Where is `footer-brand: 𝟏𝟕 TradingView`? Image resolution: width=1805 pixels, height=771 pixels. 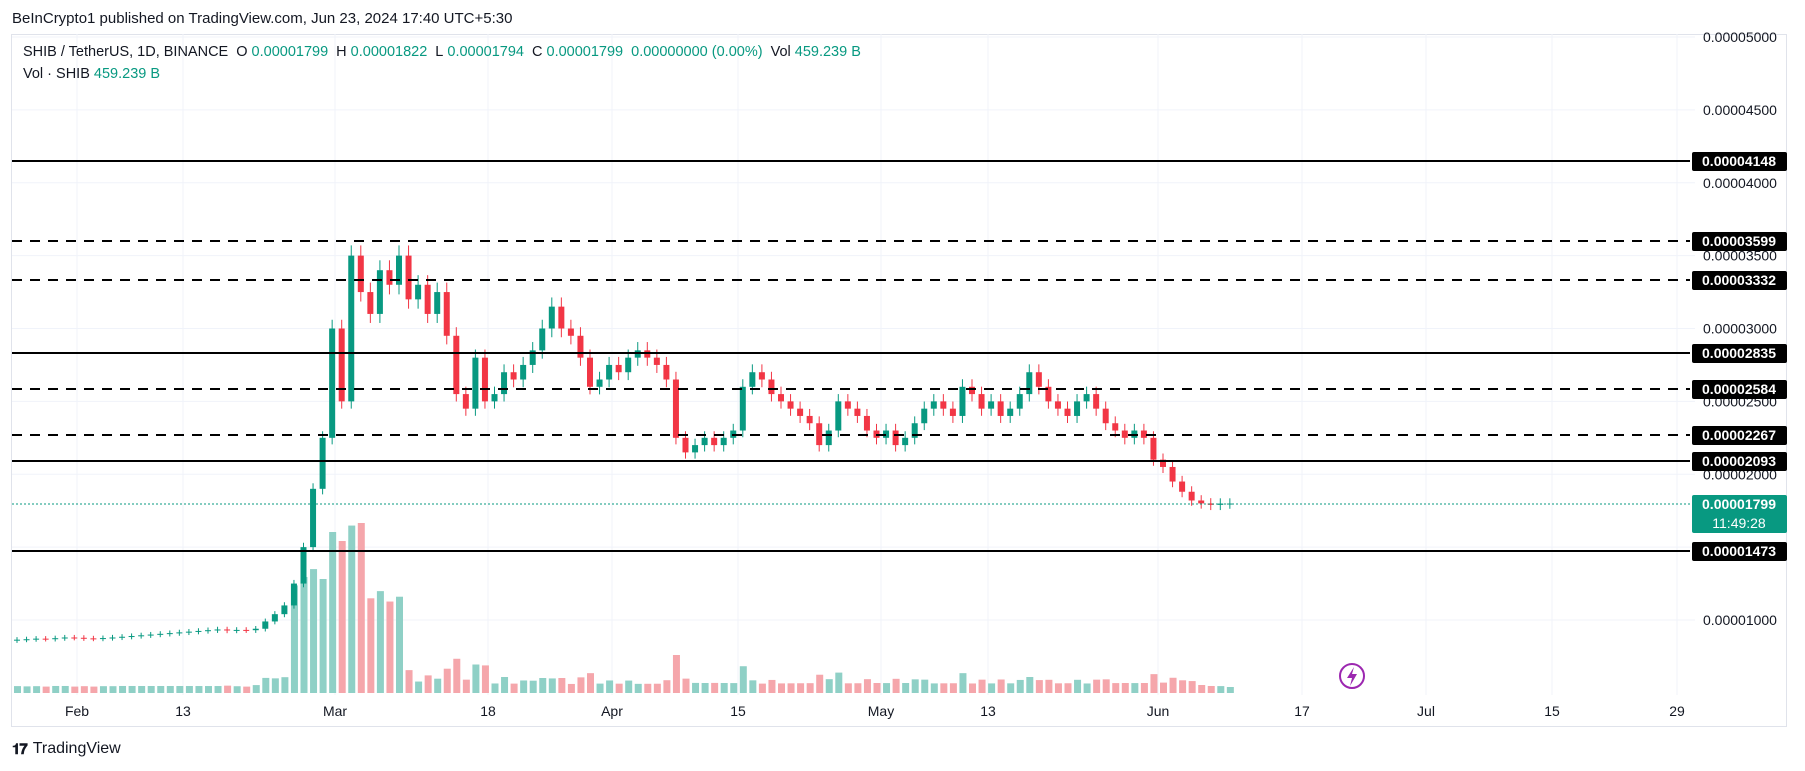
footer-brand: 𝟏𝟕 TradingView is located at coordinates (66, 749).